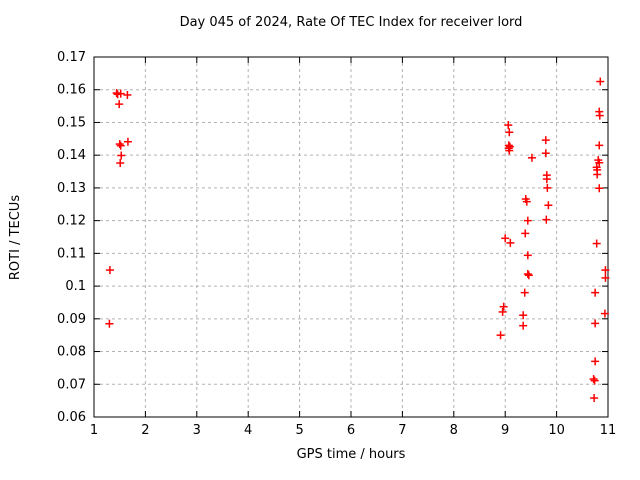 Image resolution: width=640 pixels, height=480 pixels. What do you see at coordinates (71, 188) in the screenshot?
I see `y-tick-label: 0.13` at bounding box center [71, 188].